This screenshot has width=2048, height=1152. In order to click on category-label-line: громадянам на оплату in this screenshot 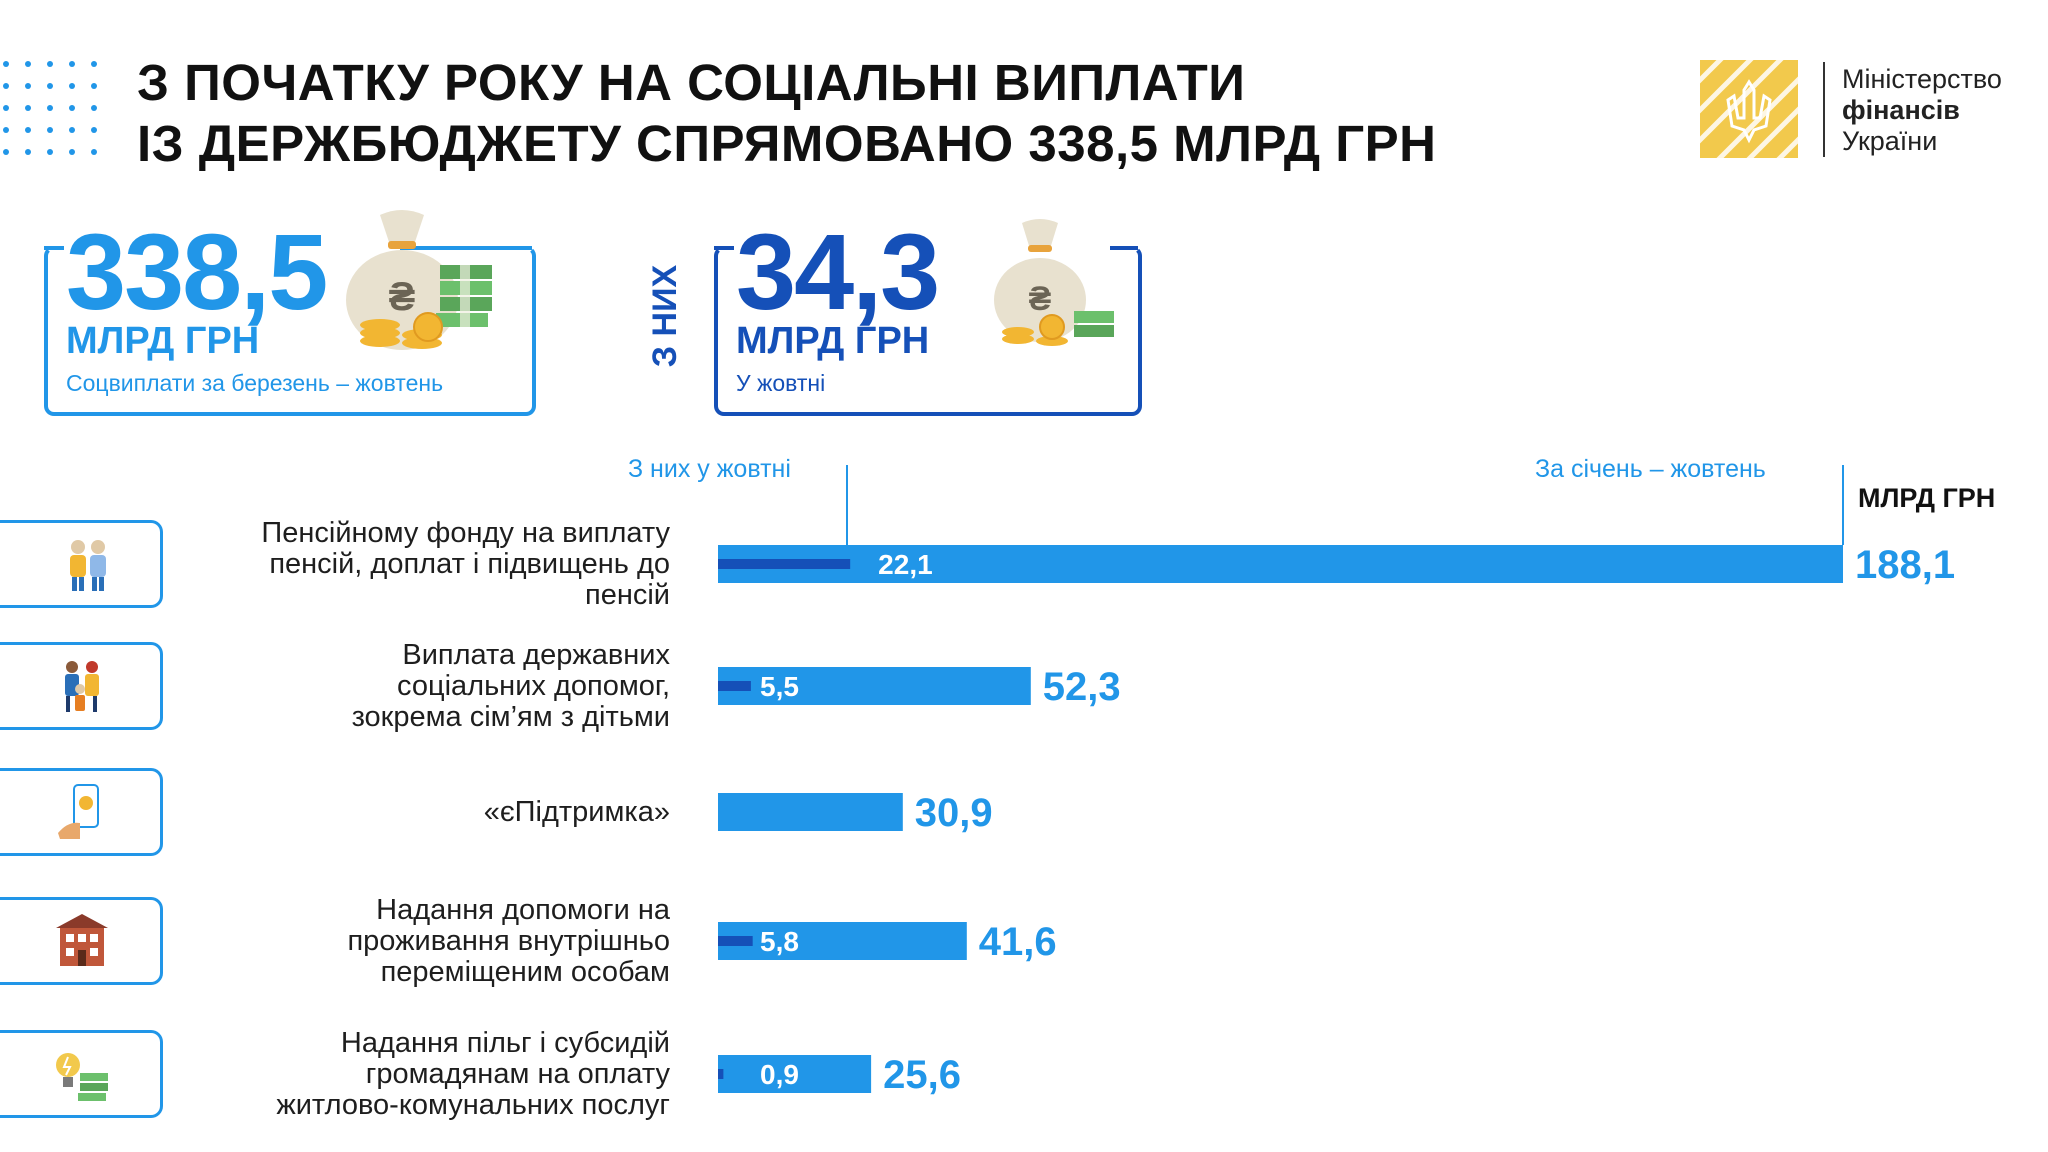, I will do `click(517, 1073)`.